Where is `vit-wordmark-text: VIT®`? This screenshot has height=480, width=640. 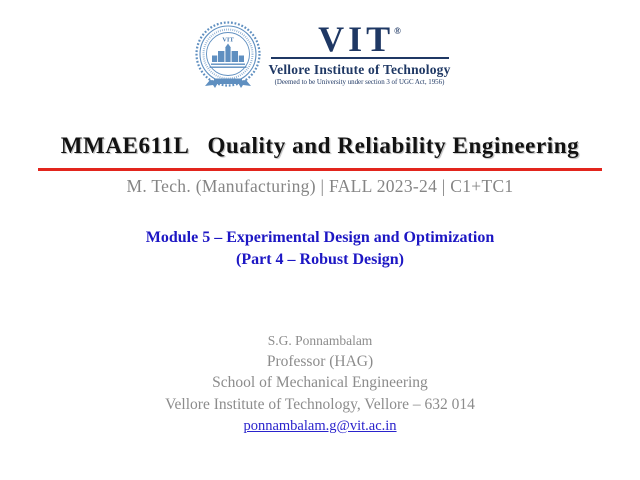 vit-wordmark-text: VIT® is located at coordinates (359, 39).